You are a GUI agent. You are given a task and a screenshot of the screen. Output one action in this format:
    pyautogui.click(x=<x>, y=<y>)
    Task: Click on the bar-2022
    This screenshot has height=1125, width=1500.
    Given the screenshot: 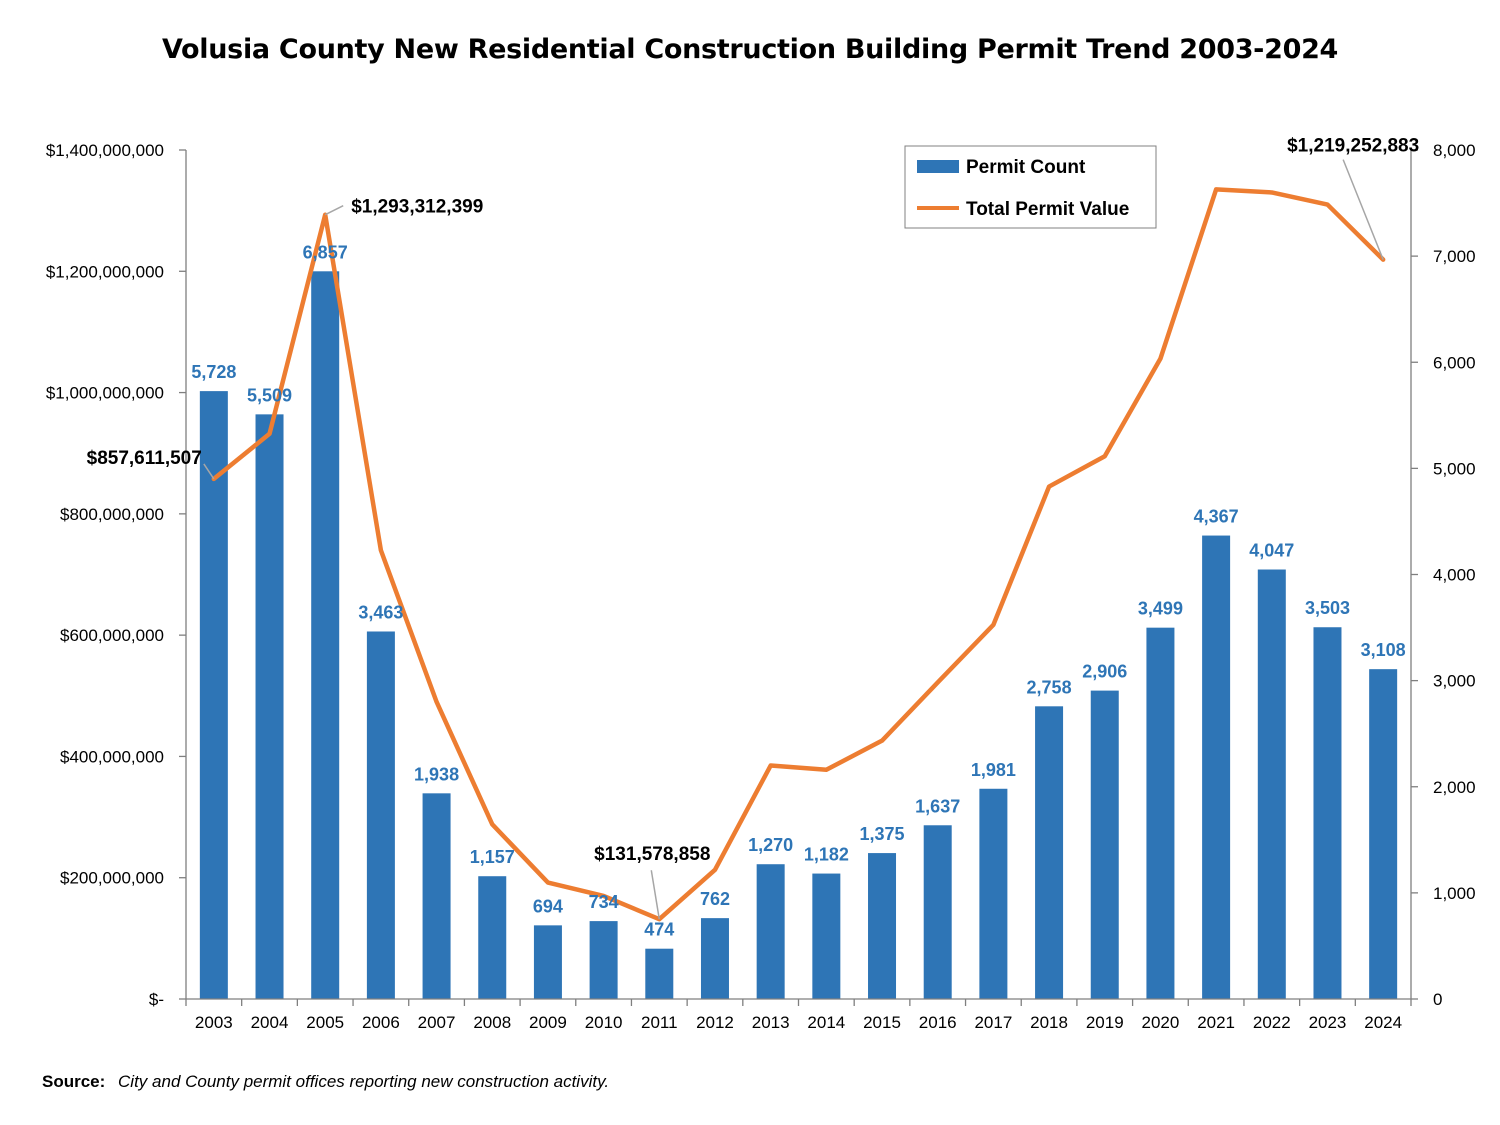 What is the action you would take?
    pyautogui.click(x=1271, y=784)
    